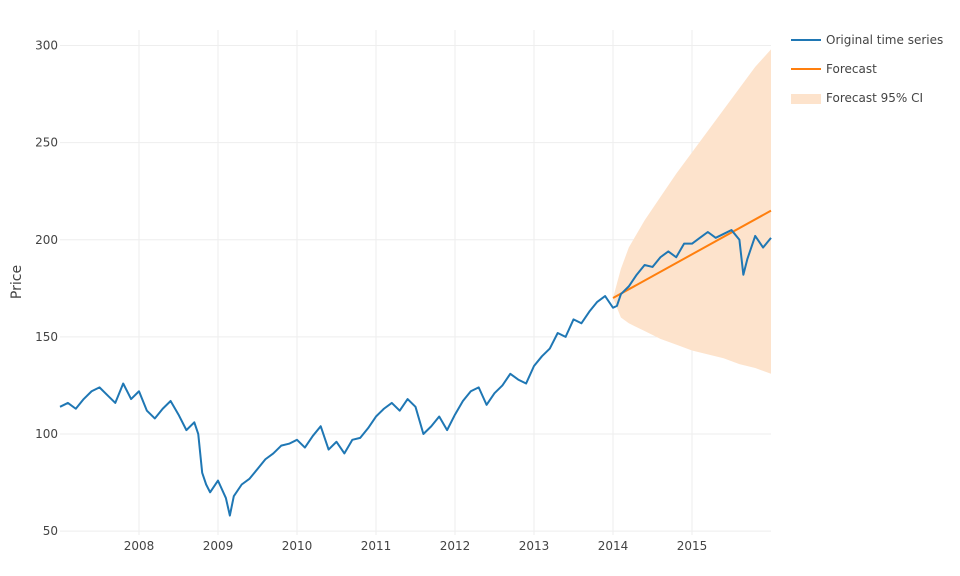 This screenshot has width=960, height=576. I want to click on forecast-ci-band, so click(692, 211).